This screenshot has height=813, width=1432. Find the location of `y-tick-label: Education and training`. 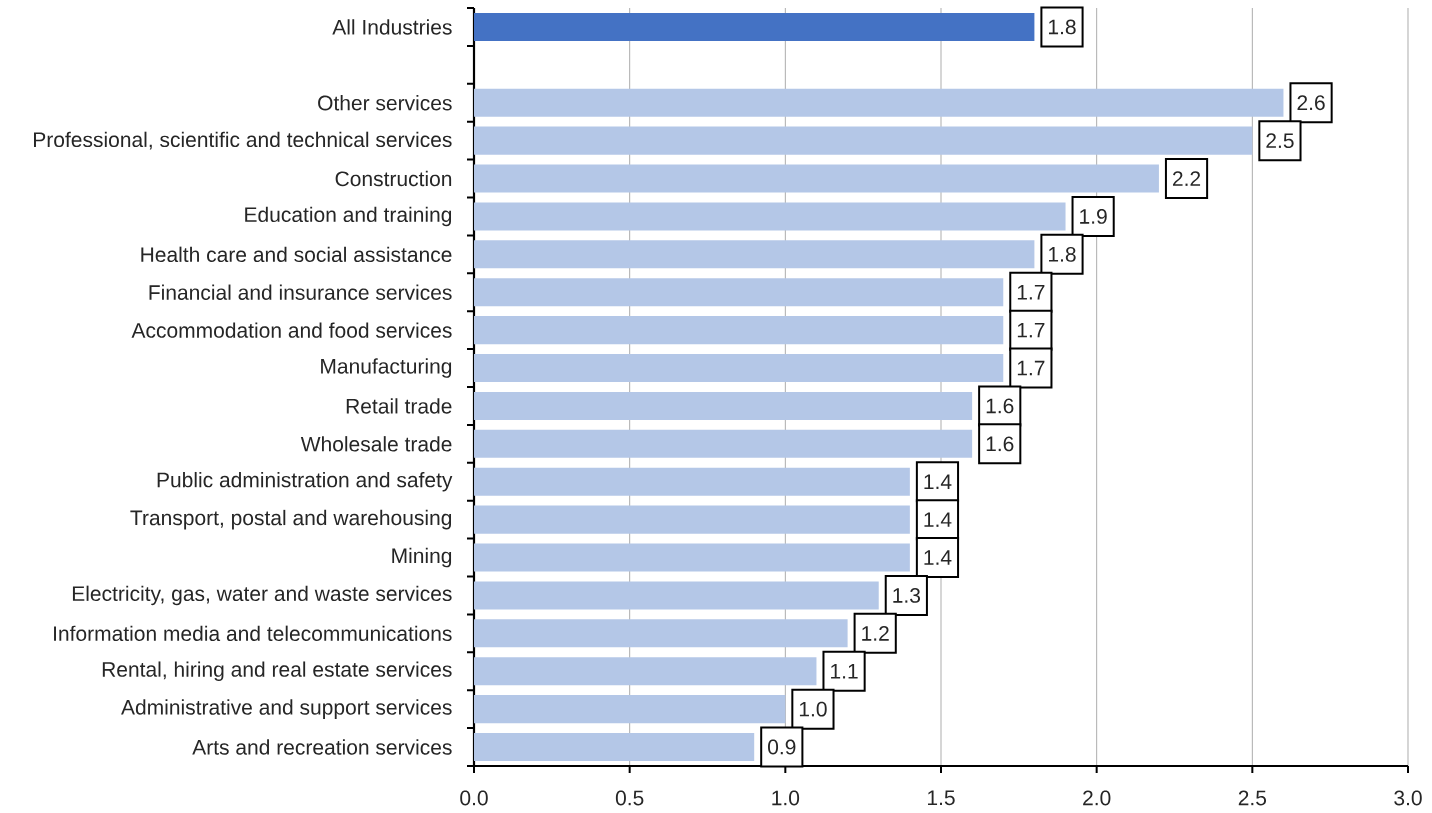

y-tick-label: Education and training is located at coordinates (348, 216).